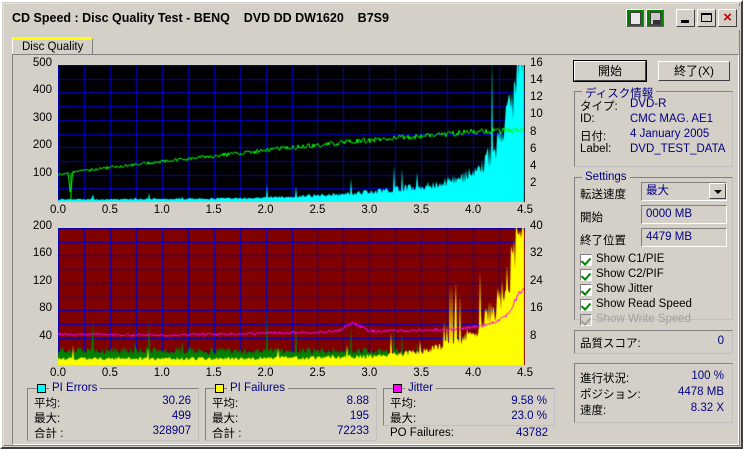 This screenshot has height=449, width=743. I want to click on chevron-down-icon, so click(717, 191).